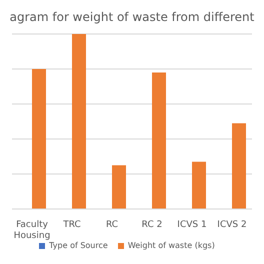 Image resolution: width=264 pixels, height=264 pixels. I want to click on x-tick-label: RC, so click(112, 225).